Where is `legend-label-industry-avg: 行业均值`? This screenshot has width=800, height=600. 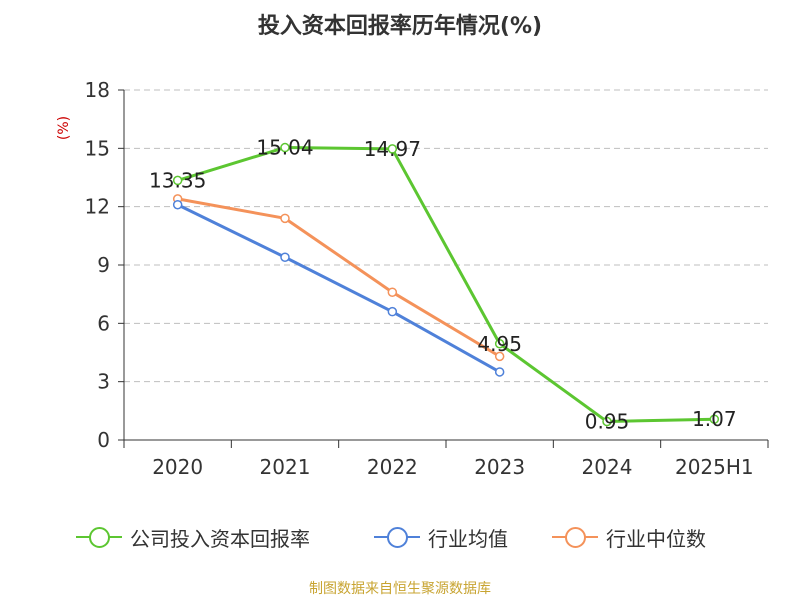
legend-label-industry-avg: 行业均值 is located at coordinates (468, 538).